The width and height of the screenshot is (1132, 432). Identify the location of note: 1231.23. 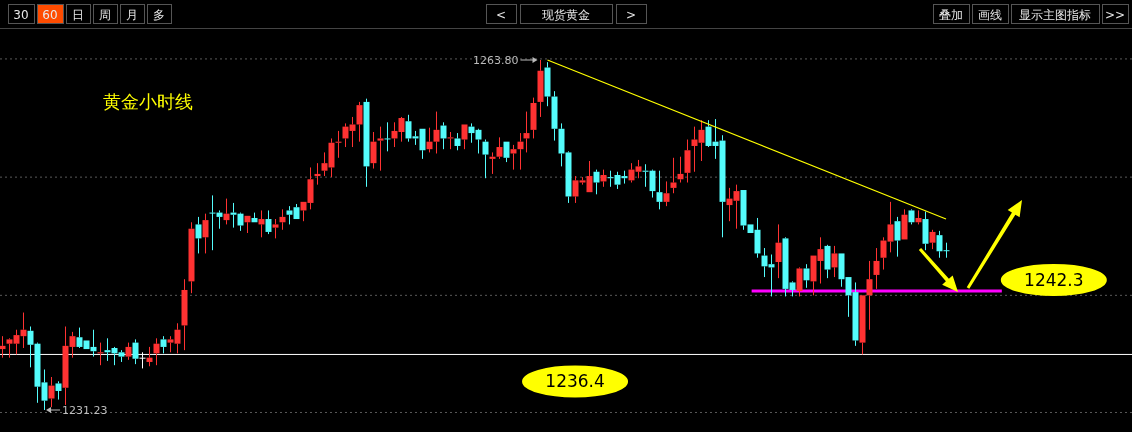
(77, 410).